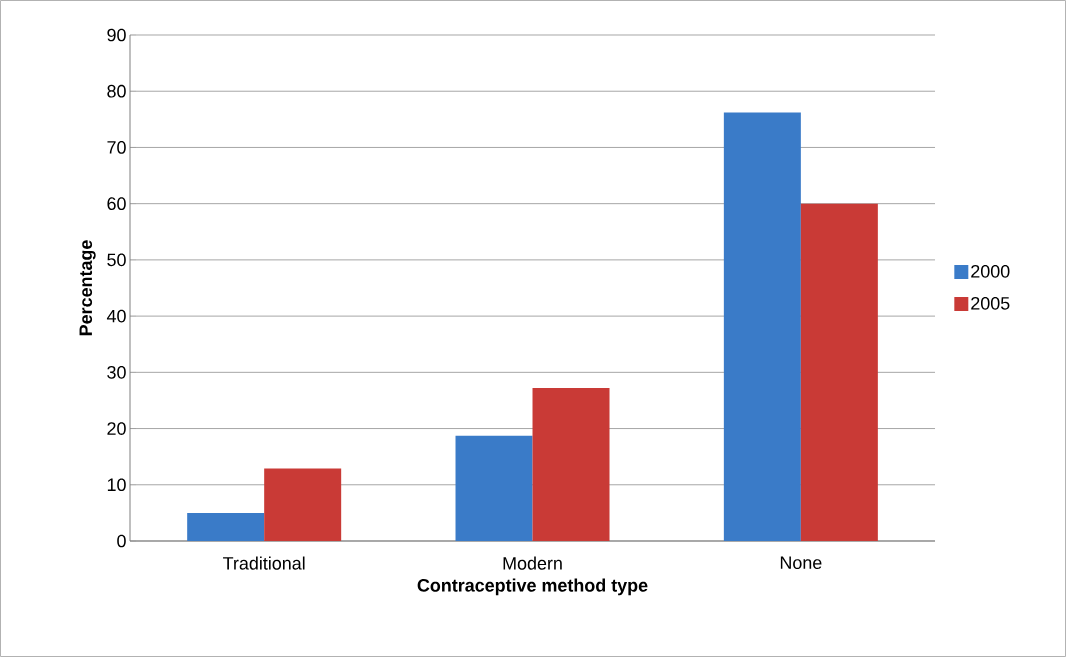  Describe the element at coordinates (116, 372) in the screenshot. I see `y-tick-label: 30` at that location.